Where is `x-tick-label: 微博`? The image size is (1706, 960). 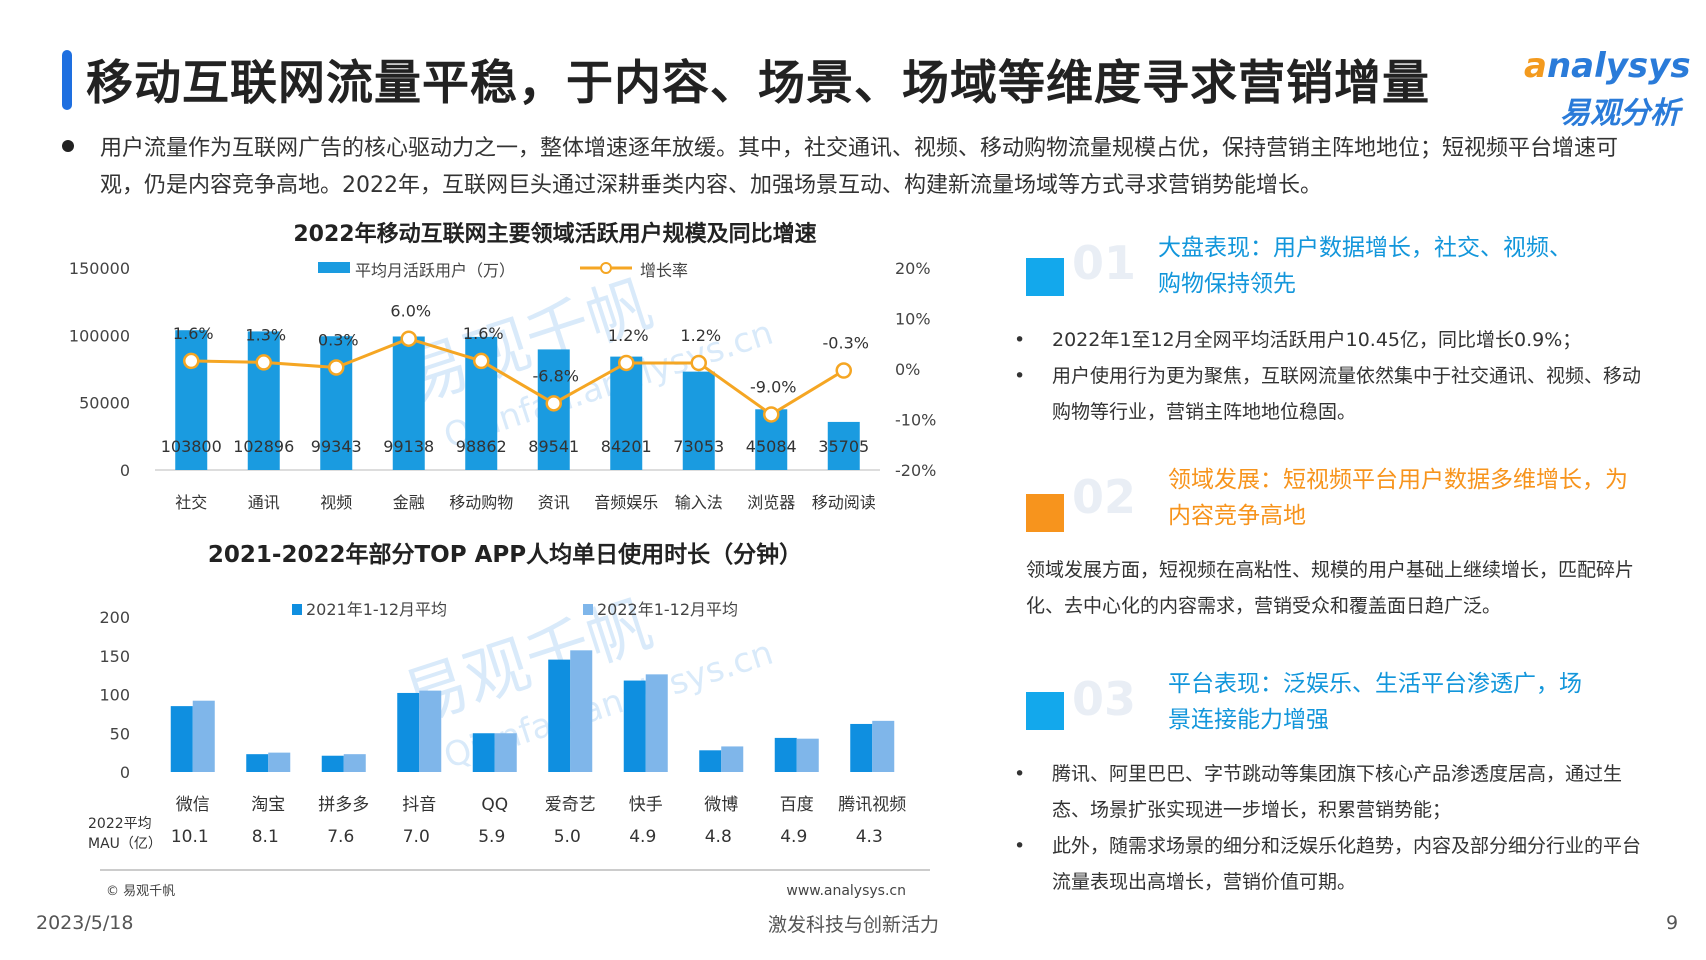 x-tick-label: 微博 is located at coordinates (721, 805).